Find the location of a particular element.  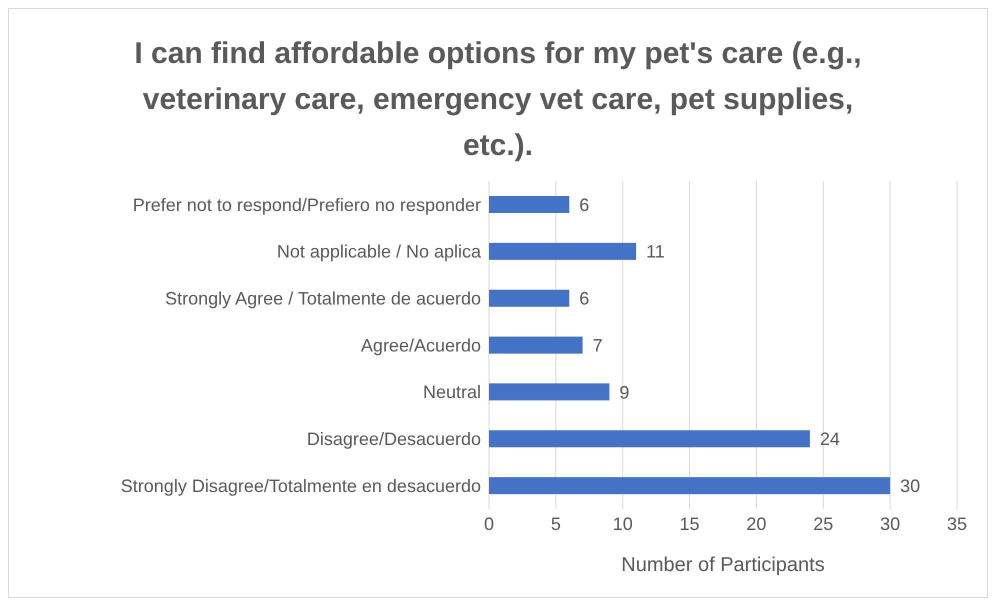

y-tick-label: Agree/Acuerdo is located at coordinates (420, 345).